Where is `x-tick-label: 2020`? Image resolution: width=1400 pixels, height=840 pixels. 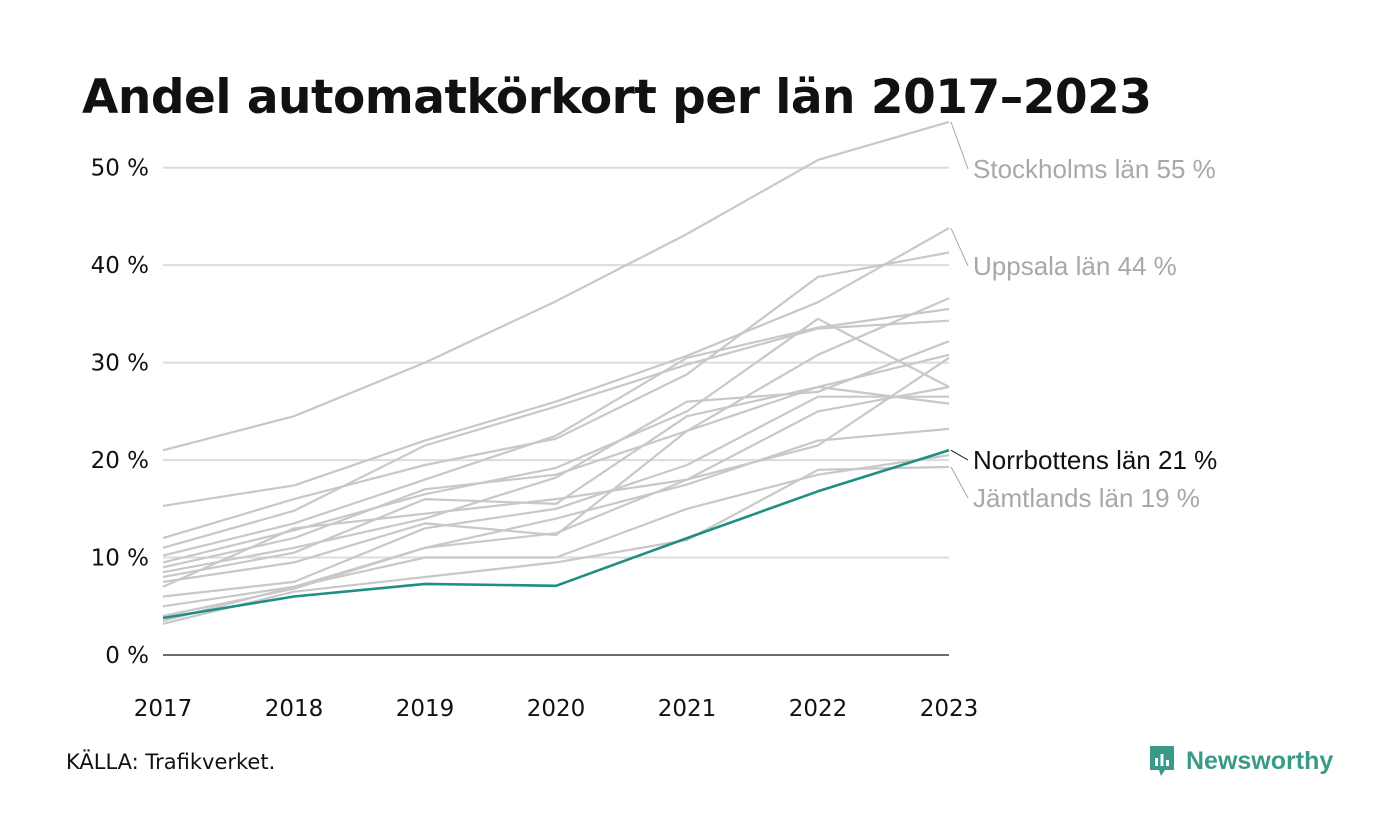
x-tick-label: 2020 is located at coordinates (556, 709).